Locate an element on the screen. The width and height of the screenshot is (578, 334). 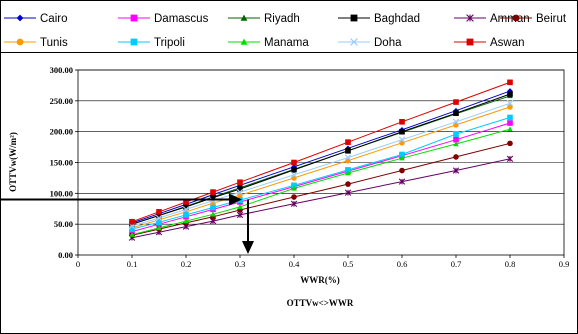
legend-label: Damascus is located at coordinates (181, 19).